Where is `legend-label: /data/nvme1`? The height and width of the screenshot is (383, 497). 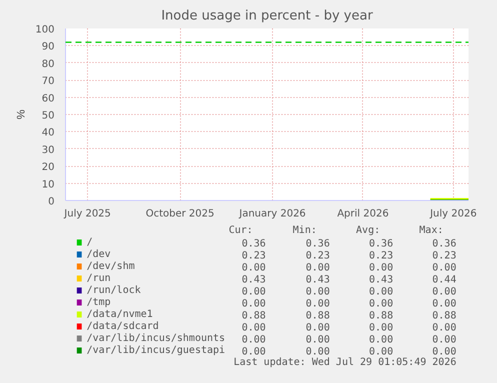 legend-label: /data/nvme1 is located at coordinates (119, 314).